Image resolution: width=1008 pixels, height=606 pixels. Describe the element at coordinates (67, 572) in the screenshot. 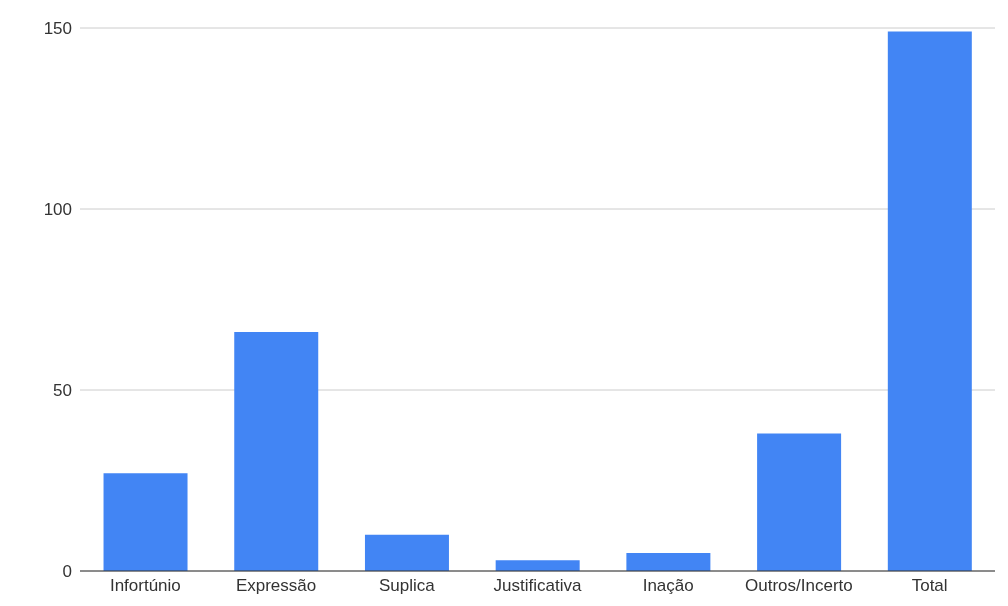

I see `y-tick-label: 0` at that location.